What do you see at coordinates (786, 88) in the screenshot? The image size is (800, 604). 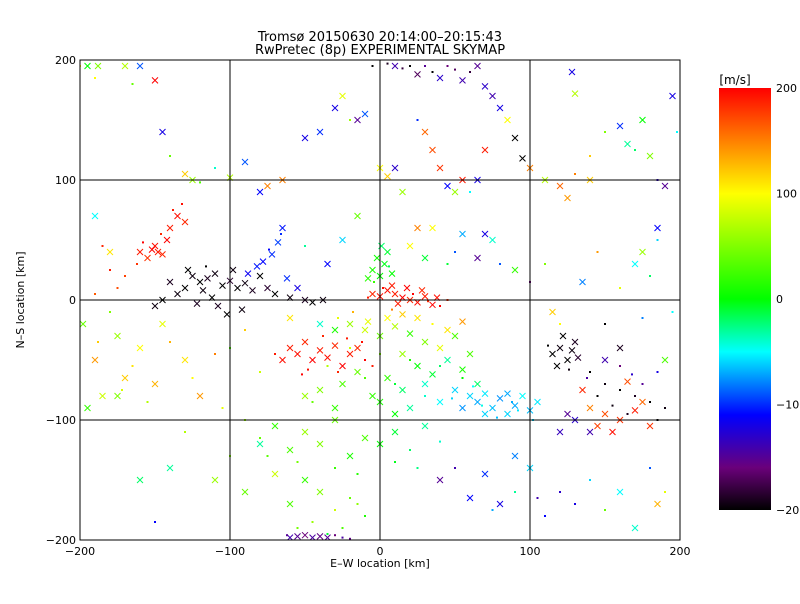 I see `colorbar-tick-label: 200` at bounding box center [786, 88].